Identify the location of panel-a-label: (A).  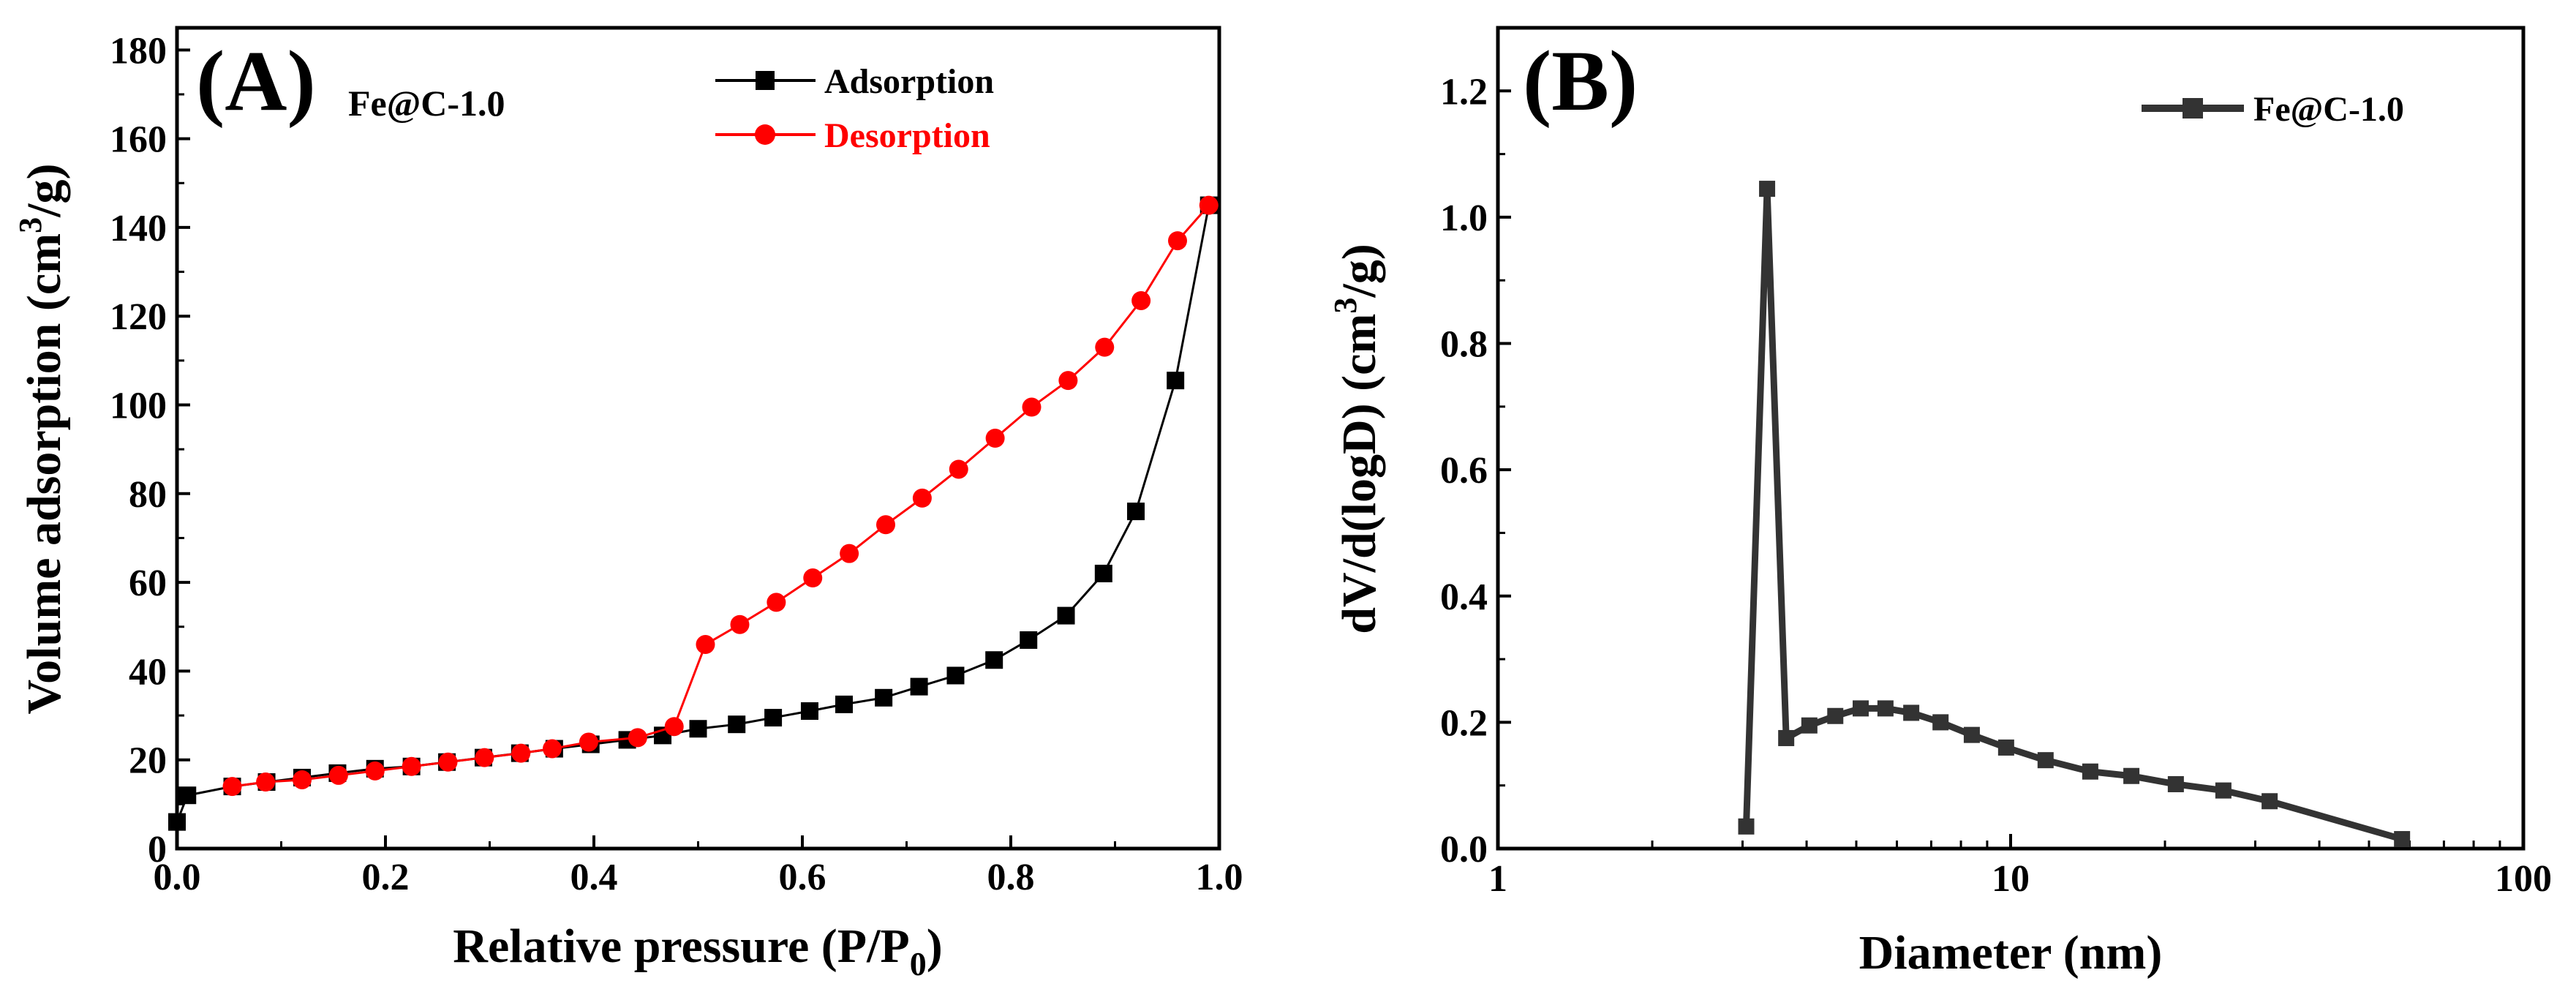
(256, 81).